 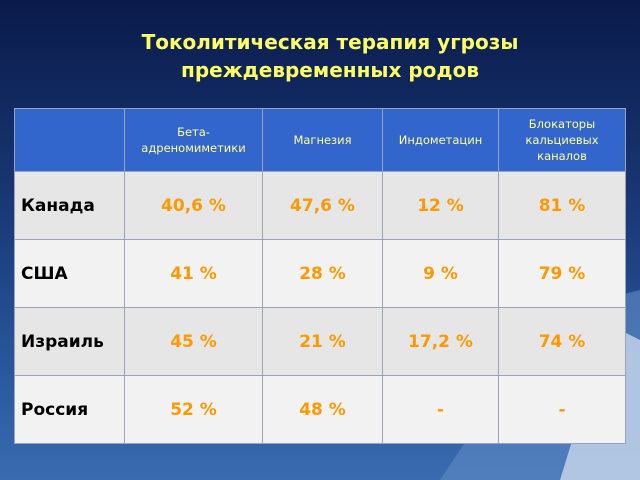 What do you see at coordinates (193, 140) in the screenshot?
I see `header-cell: Бета-адреномиметики` at bounding box center [193, 140].